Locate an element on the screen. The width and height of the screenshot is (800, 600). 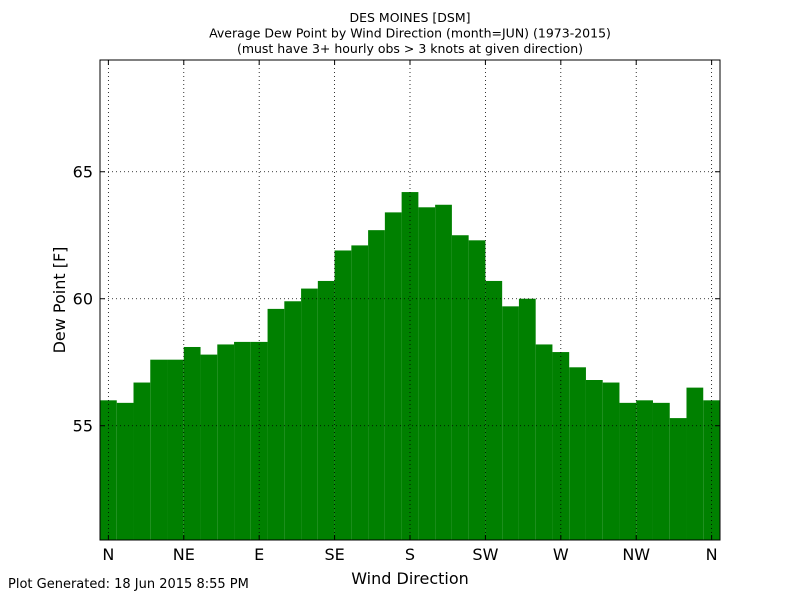
y-tick-label: 60 is located at coordinates (83, 299).